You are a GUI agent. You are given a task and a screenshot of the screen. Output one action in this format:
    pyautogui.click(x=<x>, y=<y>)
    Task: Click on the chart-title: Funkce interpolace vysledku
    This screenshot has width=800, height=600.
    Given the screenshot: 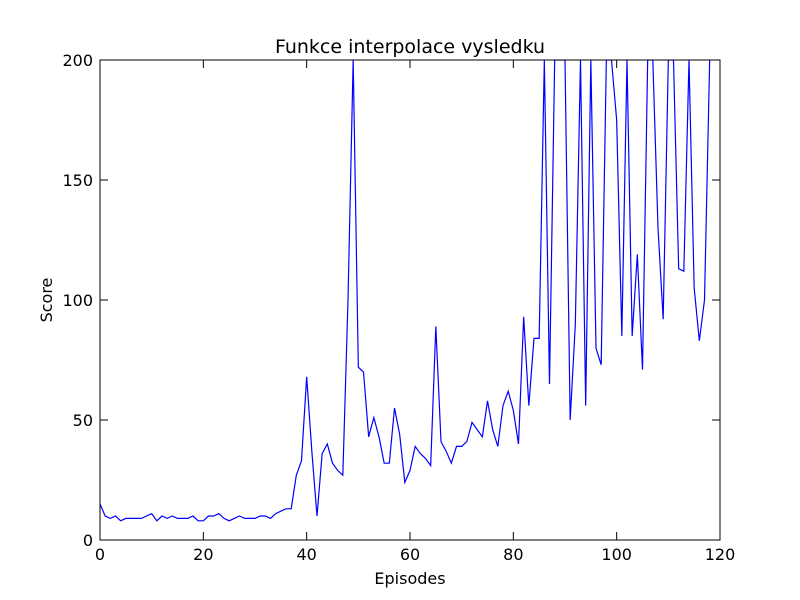 What is the action you would take?
    pyautogui.click(x=410, y=47)
    